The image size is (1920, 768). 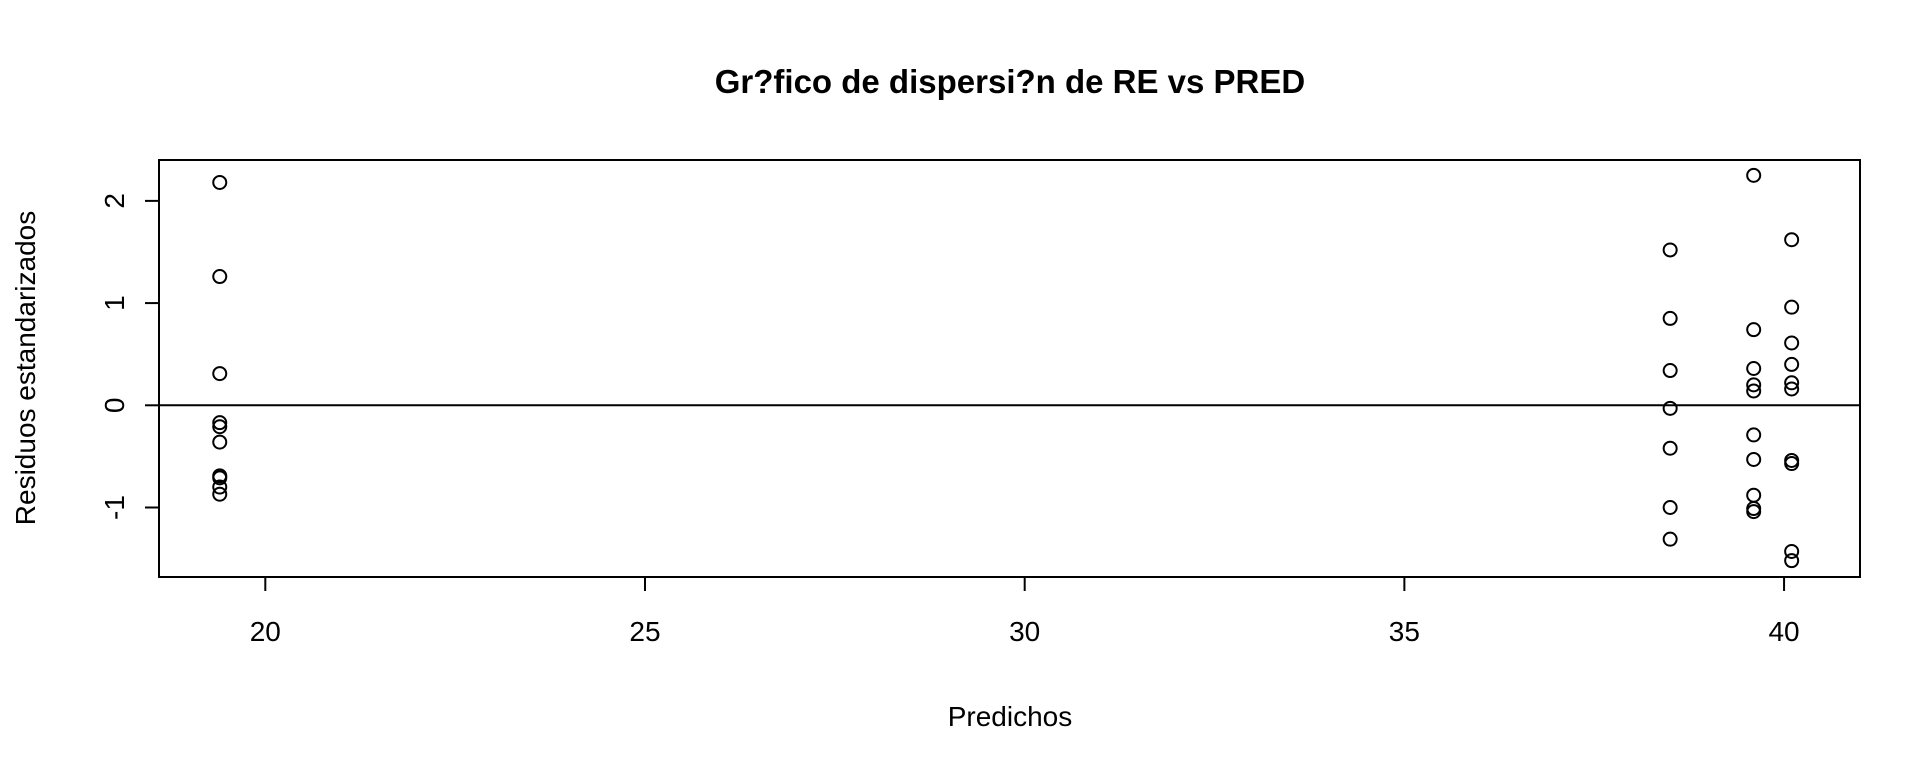 I want to click on x-tick-label: 35, so click(x=1404, y=631).